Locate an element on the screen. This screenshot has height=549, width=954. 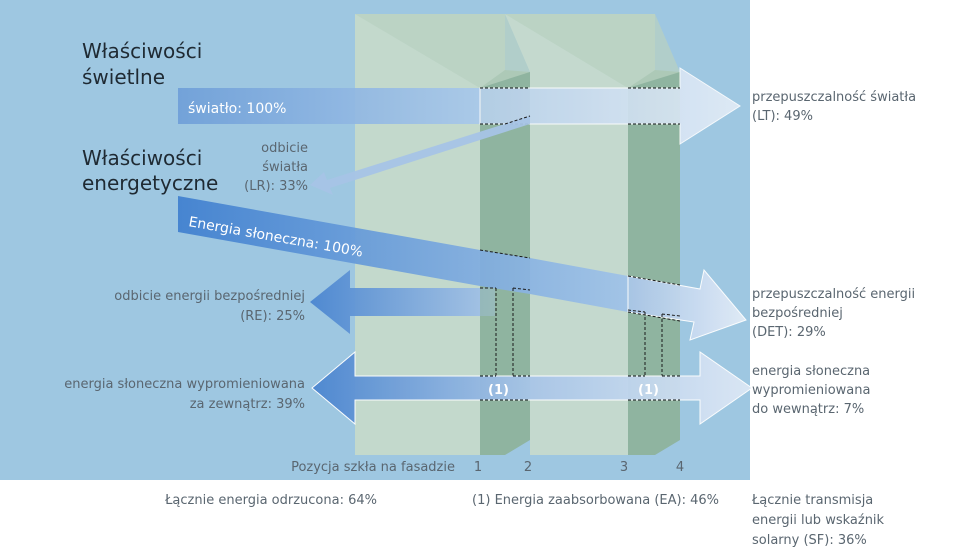
light-transmission-label-1: przepuszczalność światła is located at coordinates (834, 97).